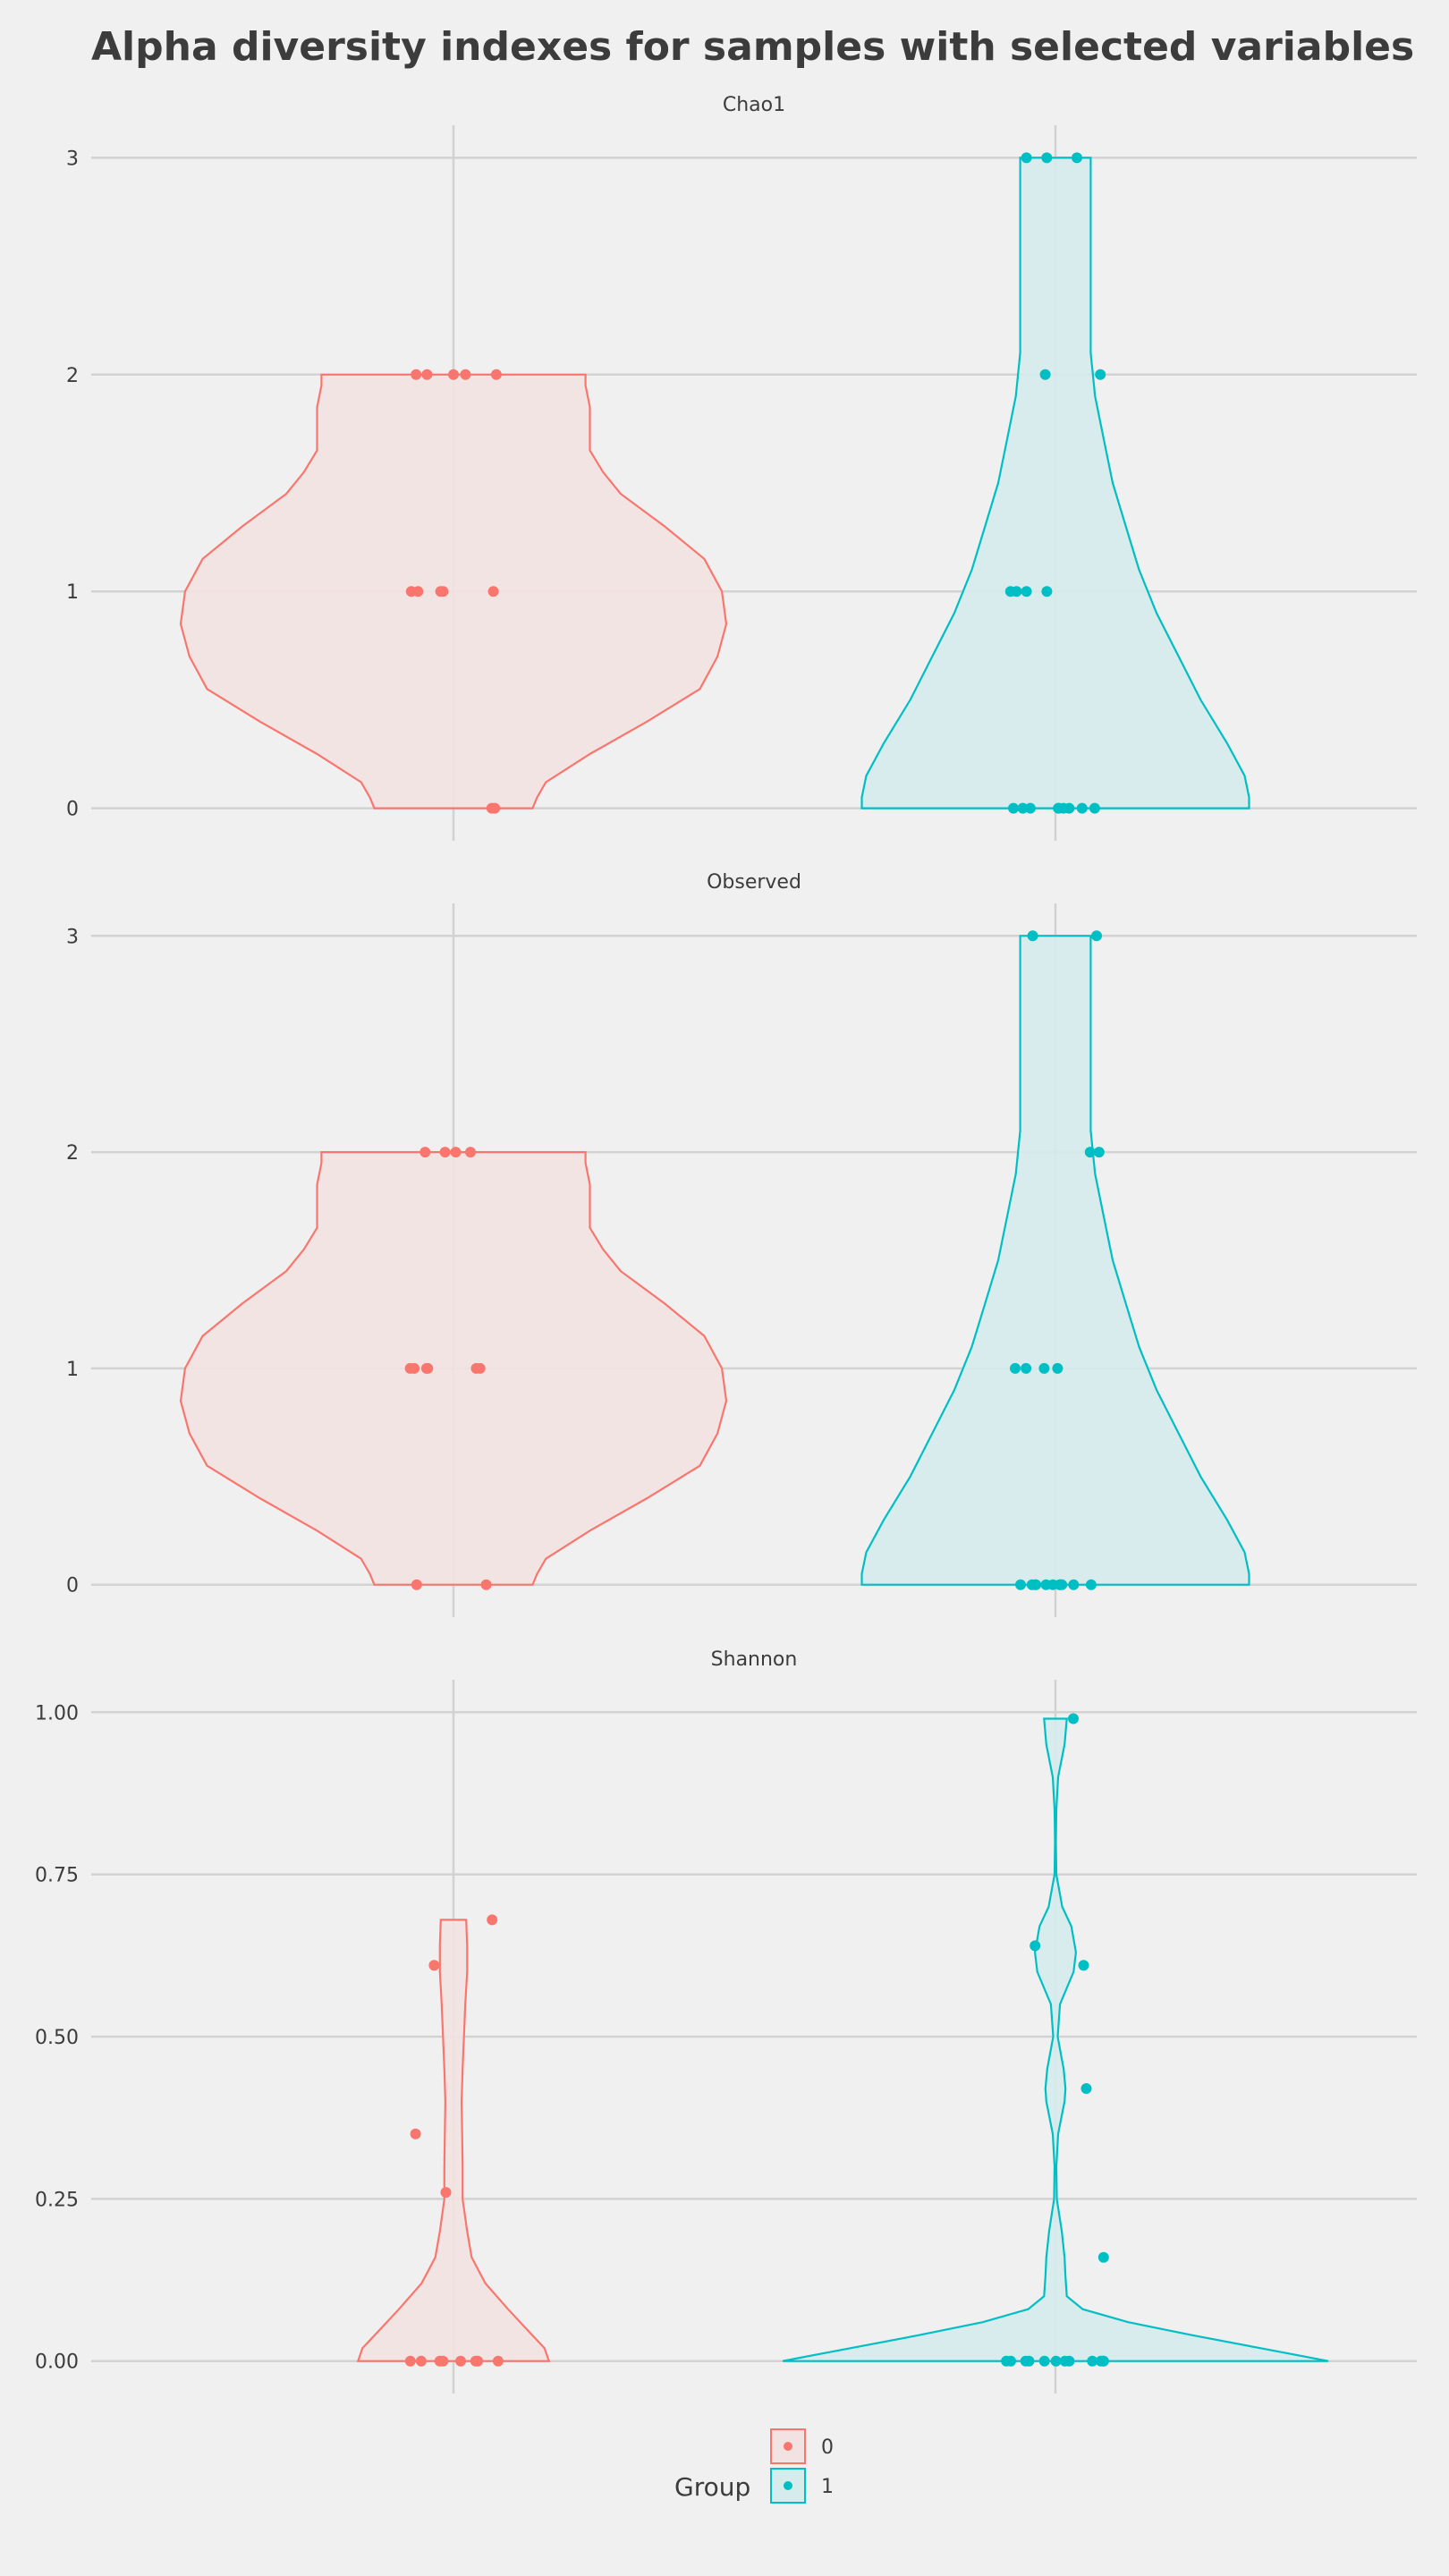 The height and width of the screenshot is (2576, 1449). Describe the element at coordinates (754, 1659) in the screenshot. I see `panel-strip-label: Shannon` at that location.